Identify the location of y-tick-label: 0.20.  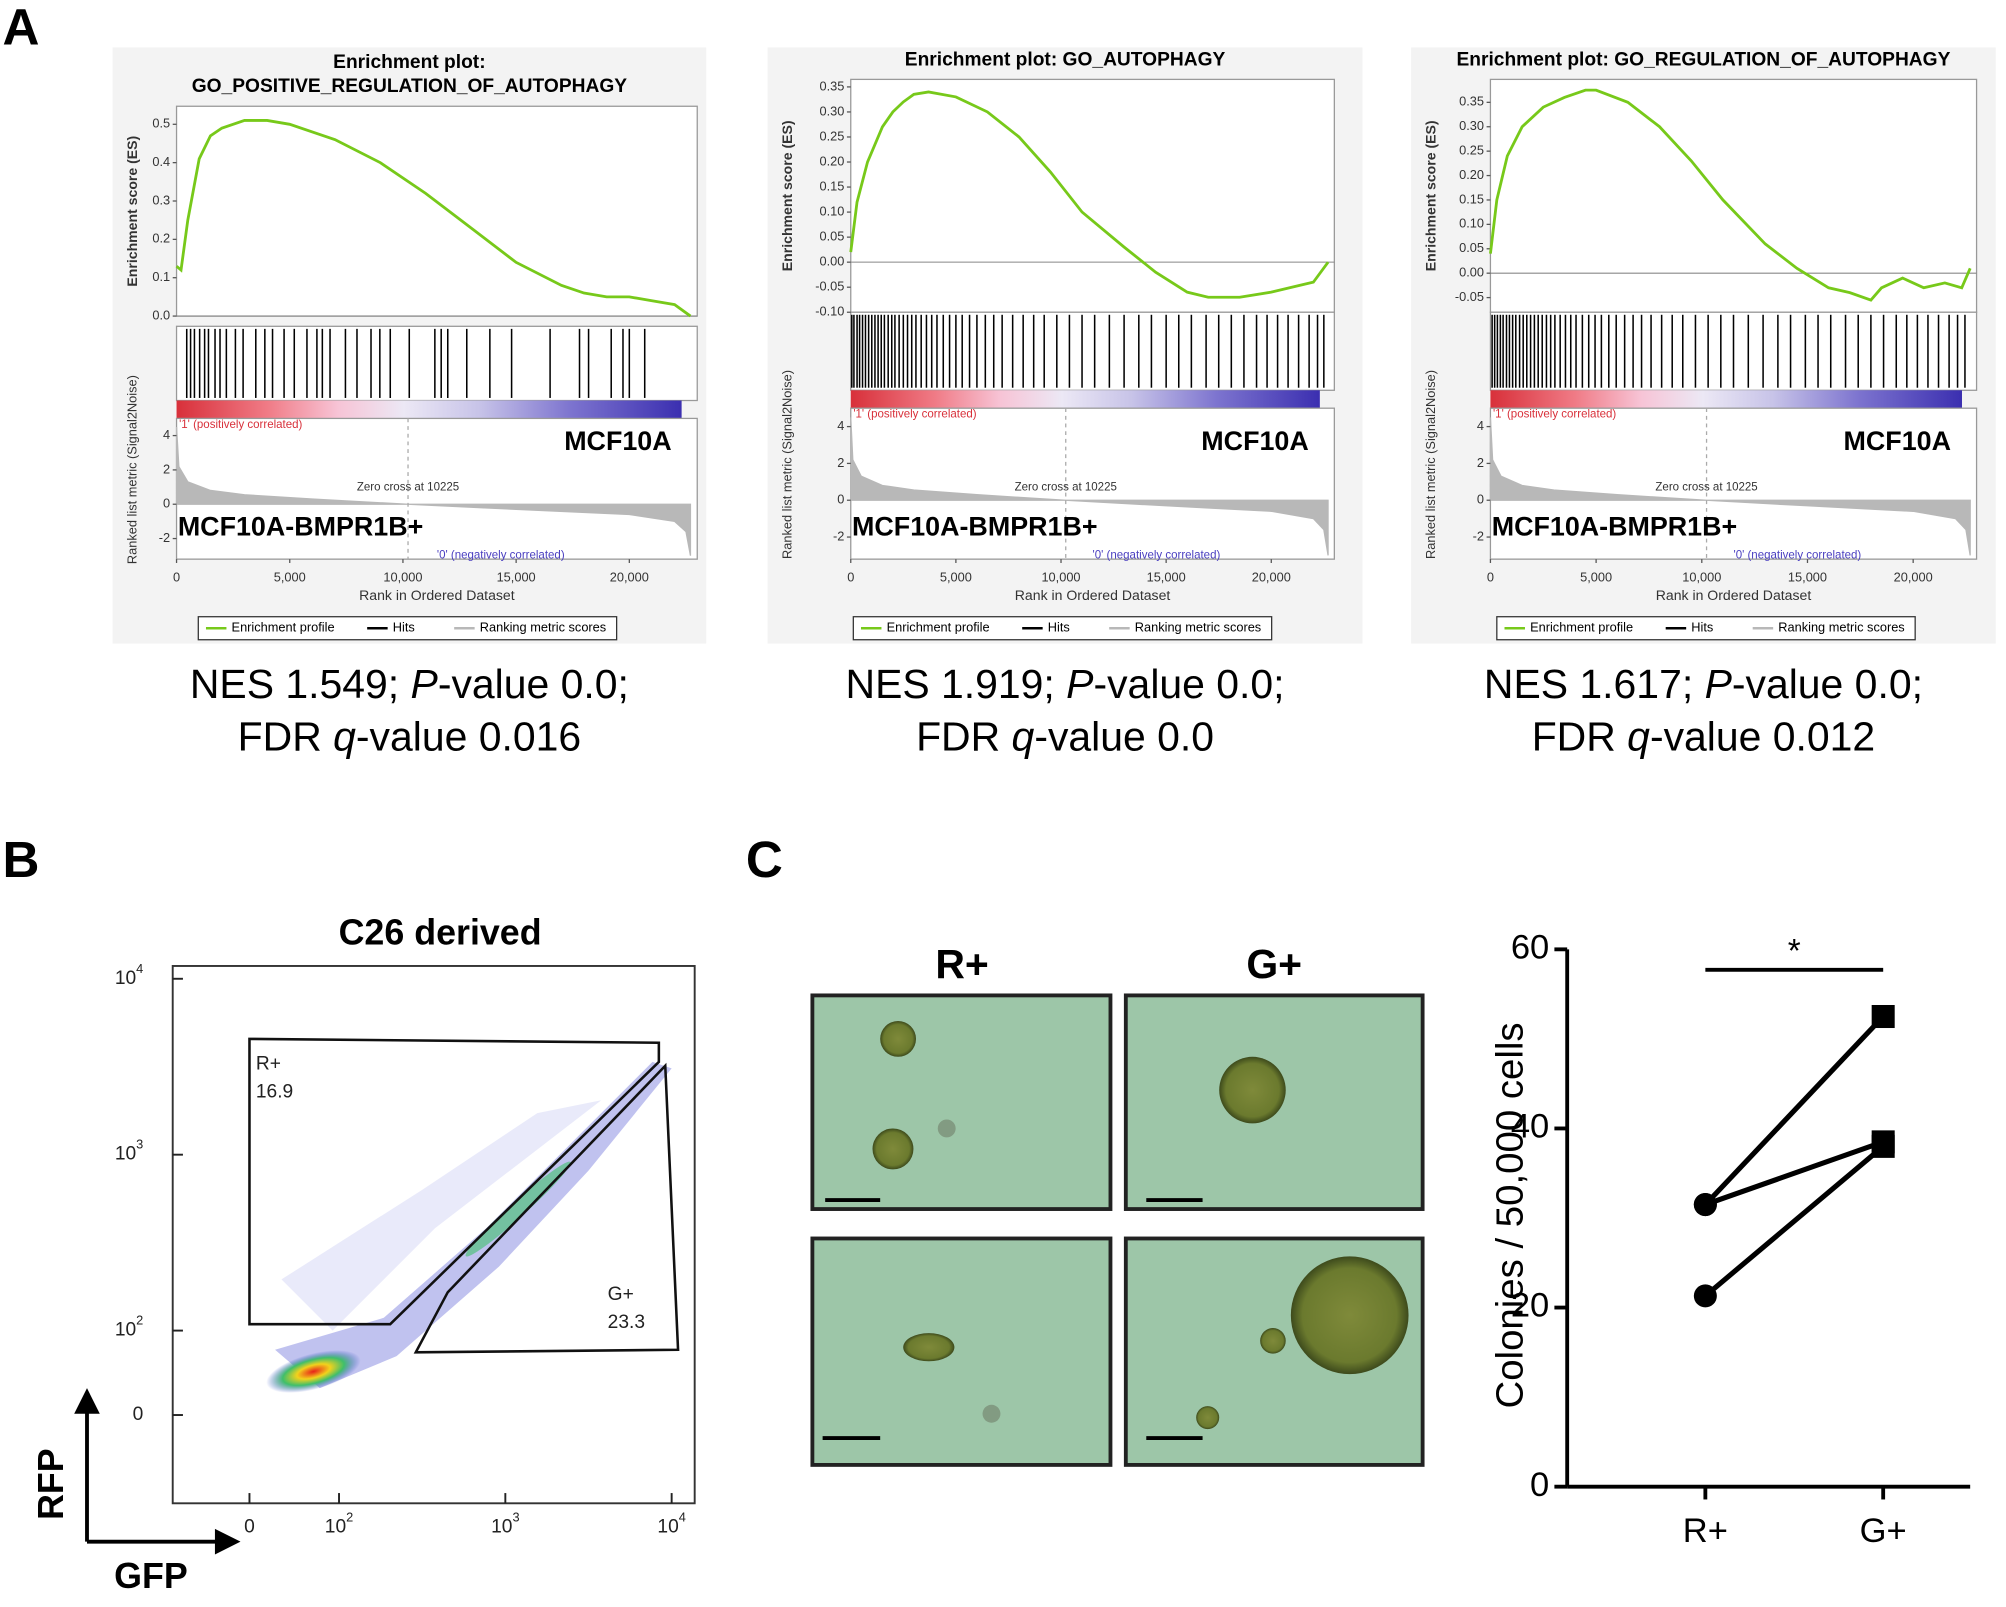
(831, 160).